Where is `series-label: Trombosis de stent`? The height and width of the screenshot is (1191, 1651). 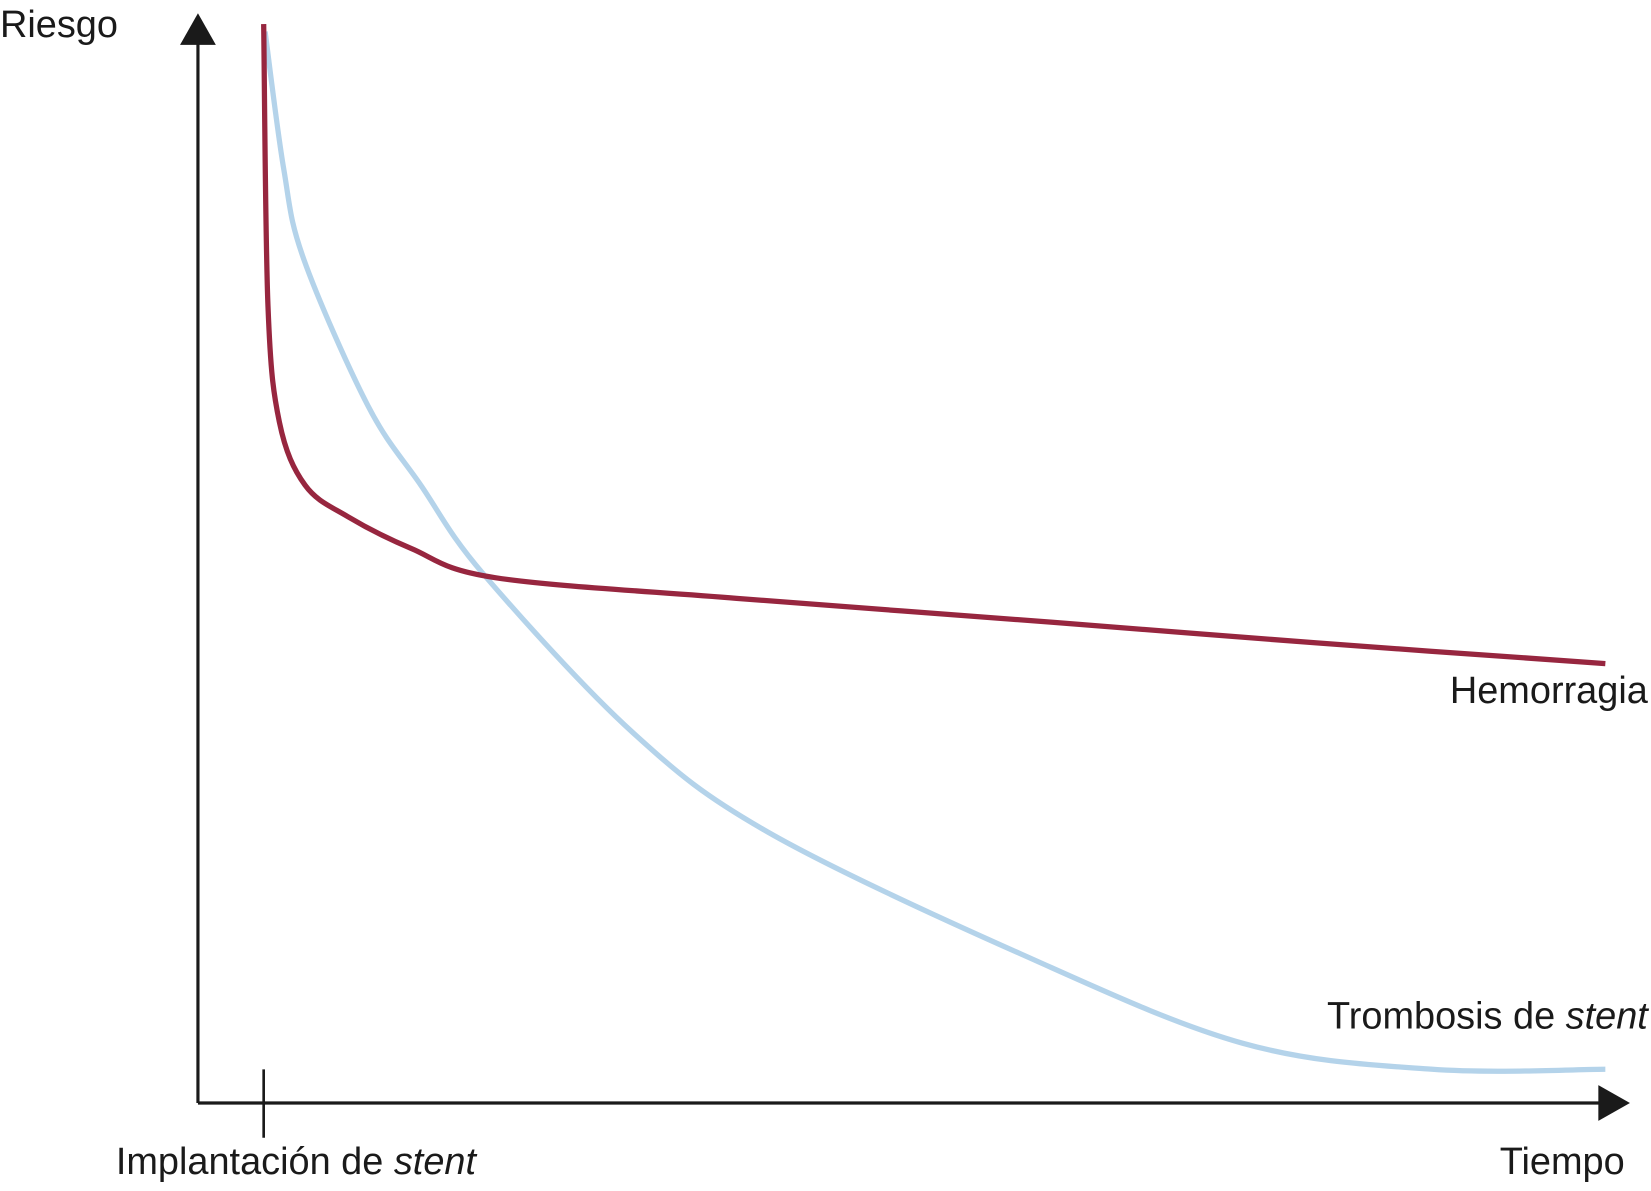 series-label: Trombosis de stent is located at coordinates (1488, 1017).